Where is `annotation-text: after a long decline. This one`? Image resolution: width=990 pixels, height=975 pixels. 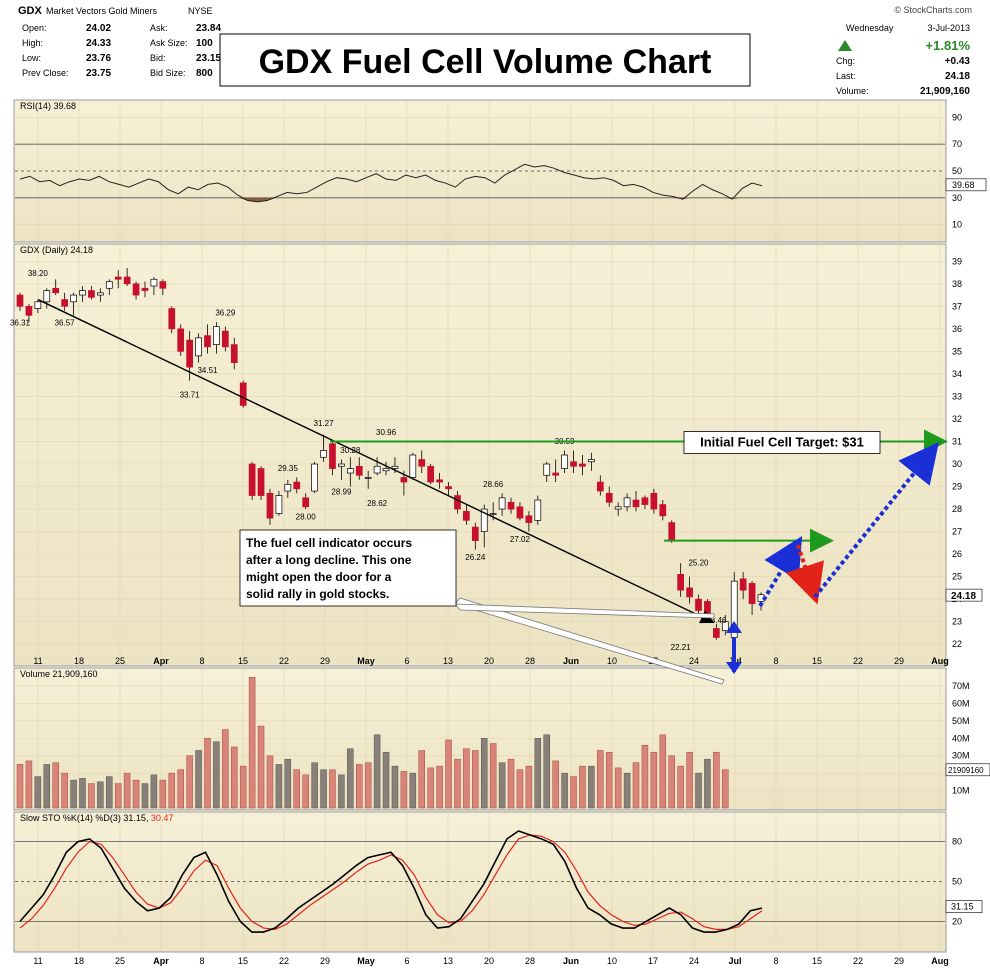
annotation-text: after a long decline. This one is located at coordinates (329, 560).